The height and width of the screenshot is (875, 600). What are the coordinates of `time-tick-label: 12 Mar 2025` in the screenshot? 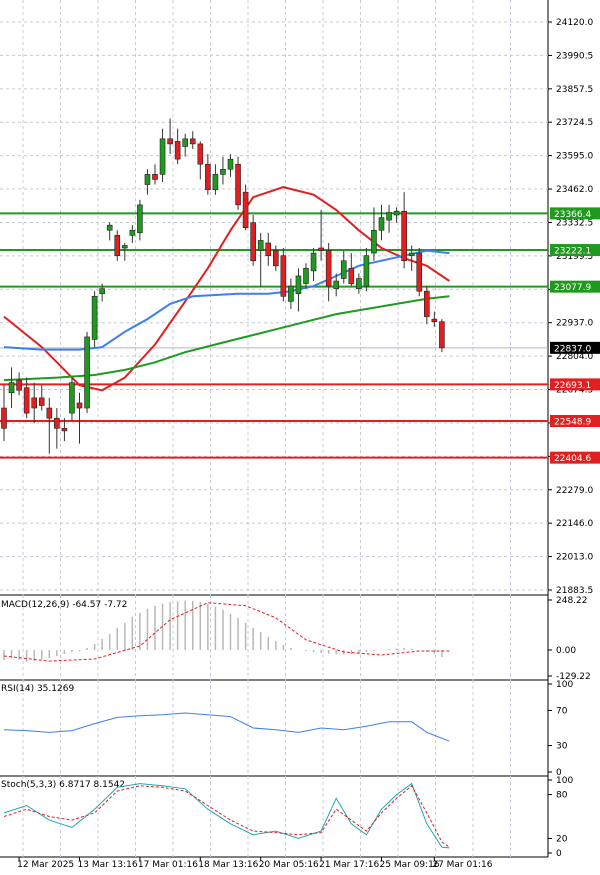 It's located at (45, 865).